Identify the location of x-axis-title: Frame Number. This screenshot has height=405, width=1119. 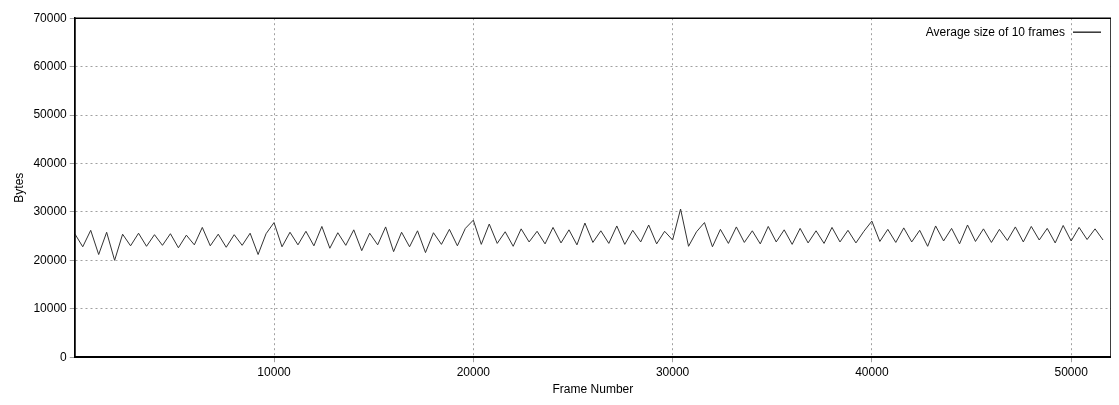
(593, 389).